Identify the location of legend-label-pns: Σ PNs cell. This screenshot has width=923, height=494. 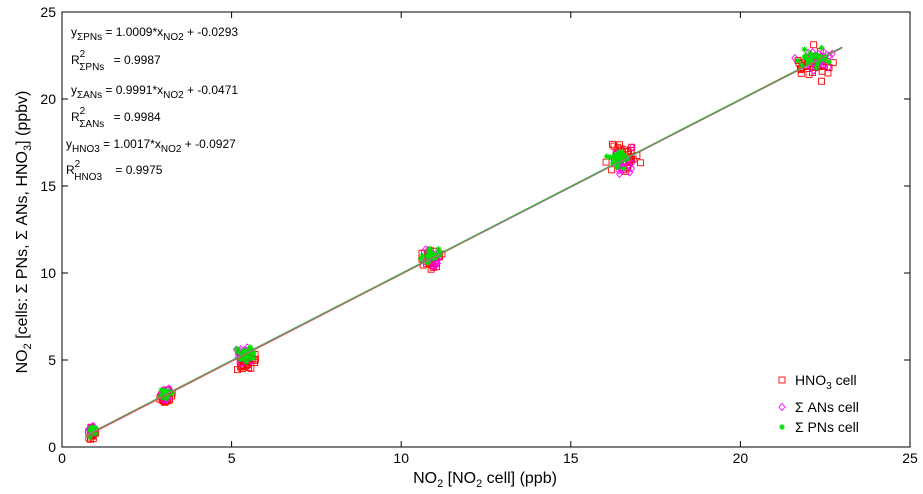
(827, 427).